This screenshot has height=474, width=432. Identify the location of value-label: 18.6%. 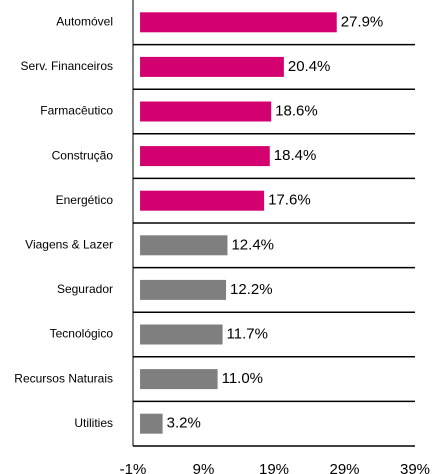
(296, 110).